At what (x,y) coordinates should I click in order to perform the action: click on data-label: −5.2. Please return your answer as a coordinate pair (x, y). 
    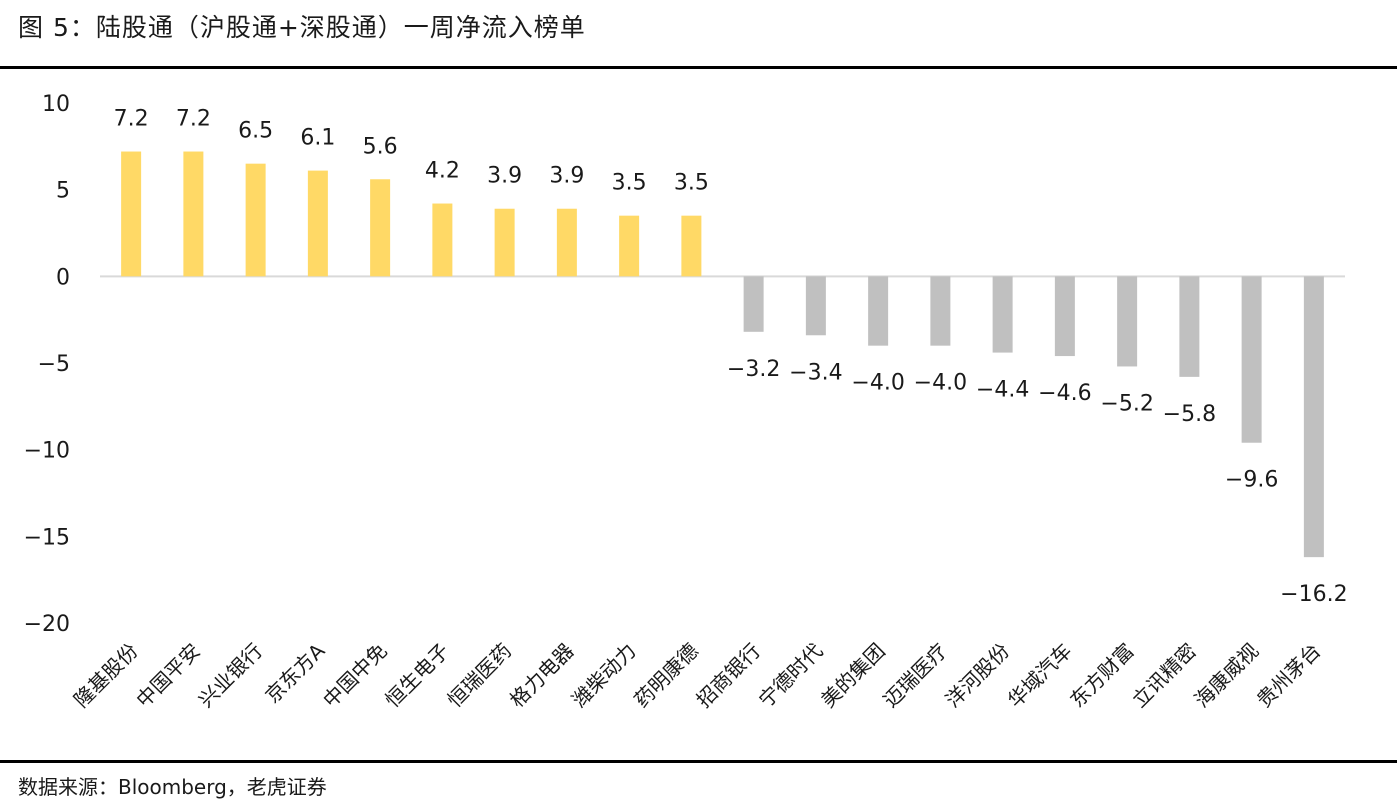
    Looking at the image, I should click on (1126, 403).